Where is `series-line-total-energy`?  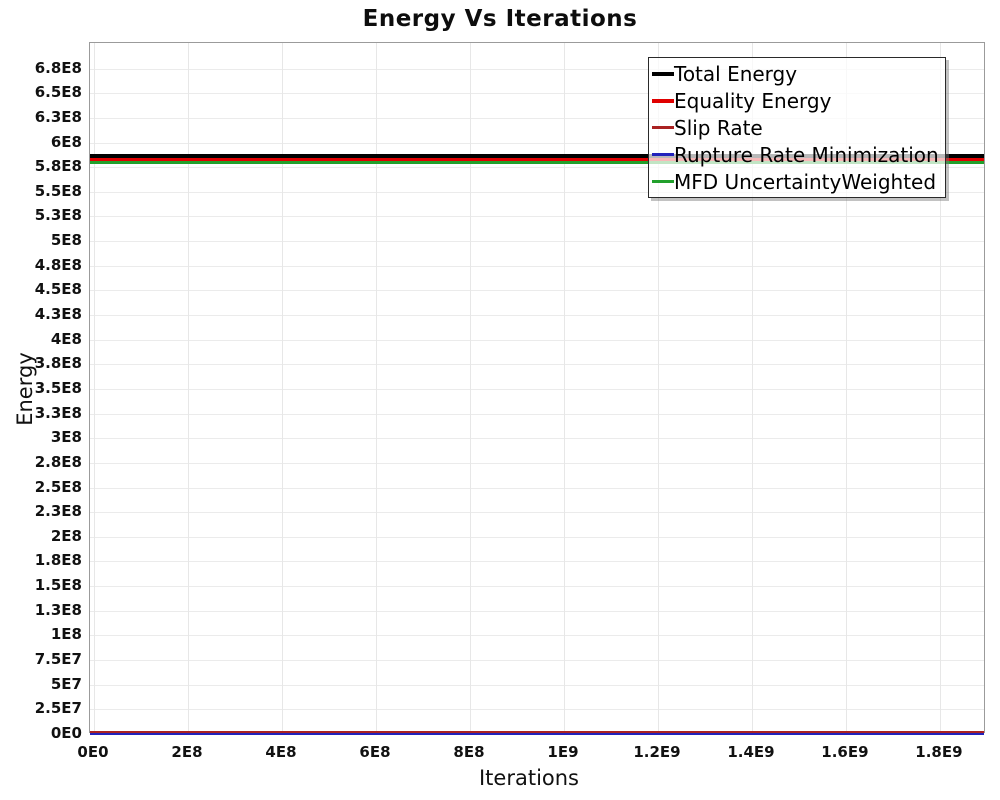
series-line-total-energy is located at coordinates (537, 156).